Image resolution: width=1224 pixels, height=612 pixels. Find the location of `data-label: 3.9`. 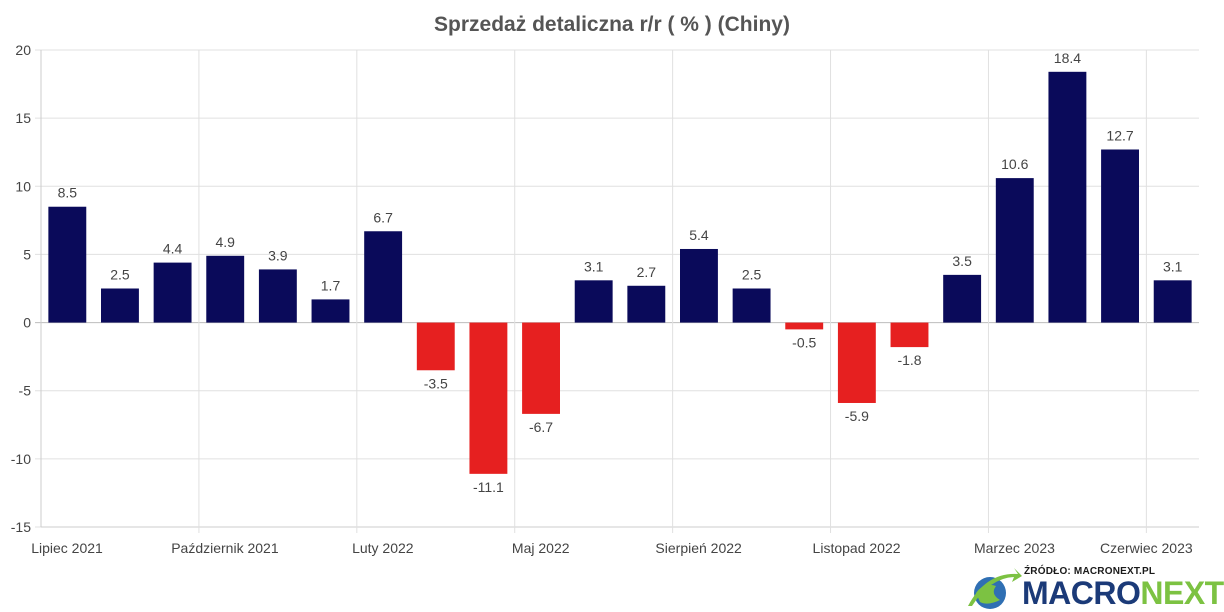

data-label: 3.9 is located at coordinates (278, 255).